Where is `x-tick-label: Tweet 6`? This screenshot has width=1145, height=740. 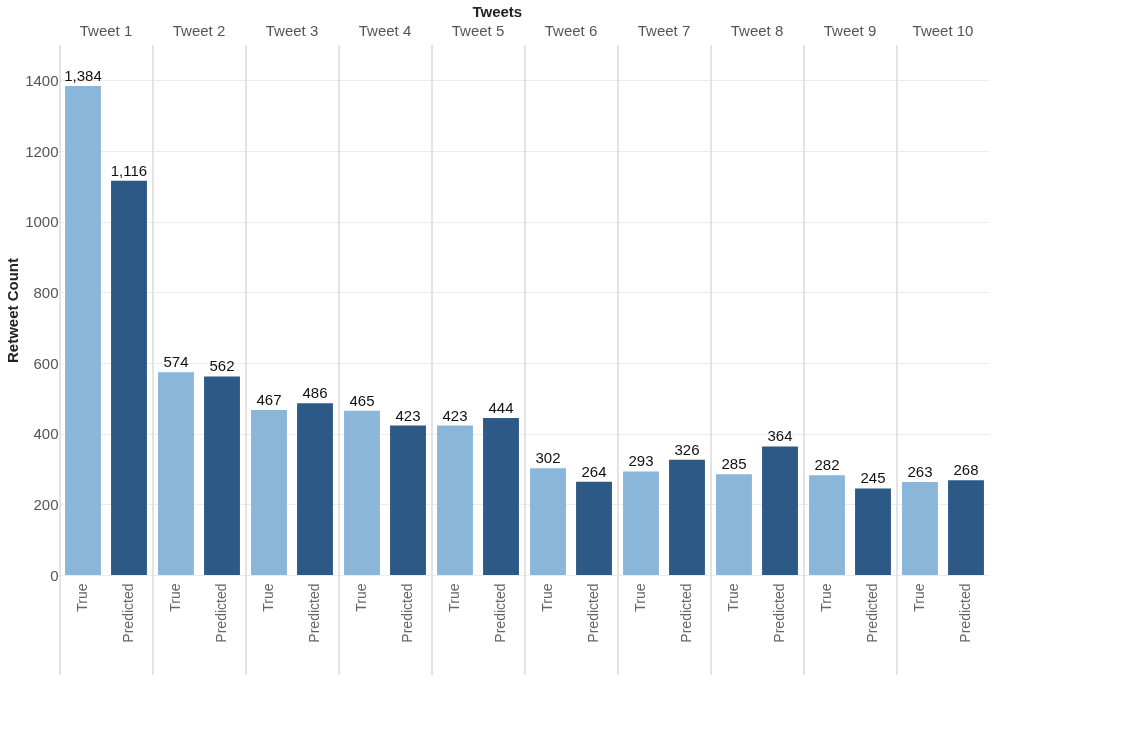 x-tick-label: Tweet 6 is located at coordinates (571, 30).